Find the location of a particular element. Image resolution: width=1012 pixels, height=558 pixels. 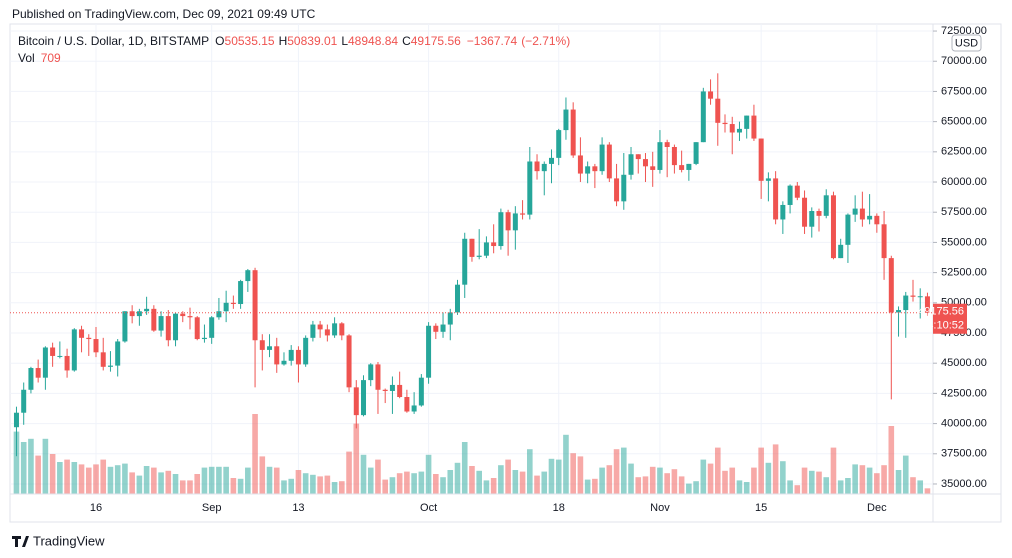

ohlc-key: C is located at coordinates (406, 41).